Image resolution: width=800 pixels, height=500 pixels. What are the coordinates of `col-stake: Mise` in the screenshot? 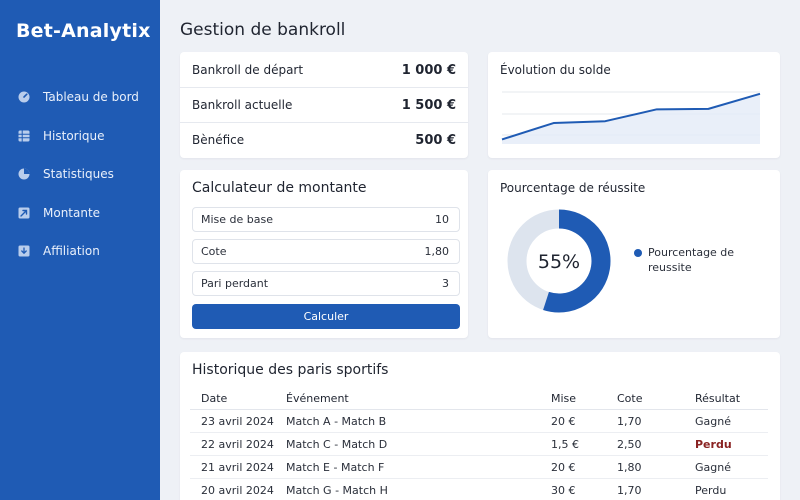 It's located at (564, 398).